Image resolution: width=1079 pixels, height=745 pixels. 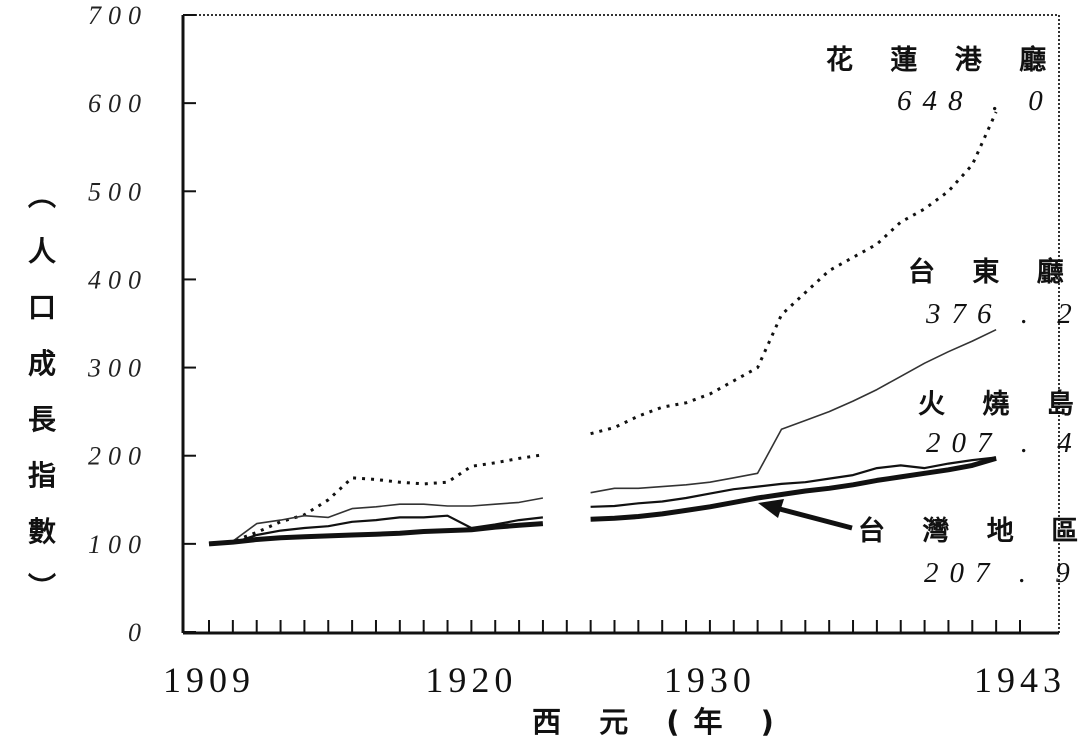 I want to click on y-tick-label: 0, so click(x=138, y=632).